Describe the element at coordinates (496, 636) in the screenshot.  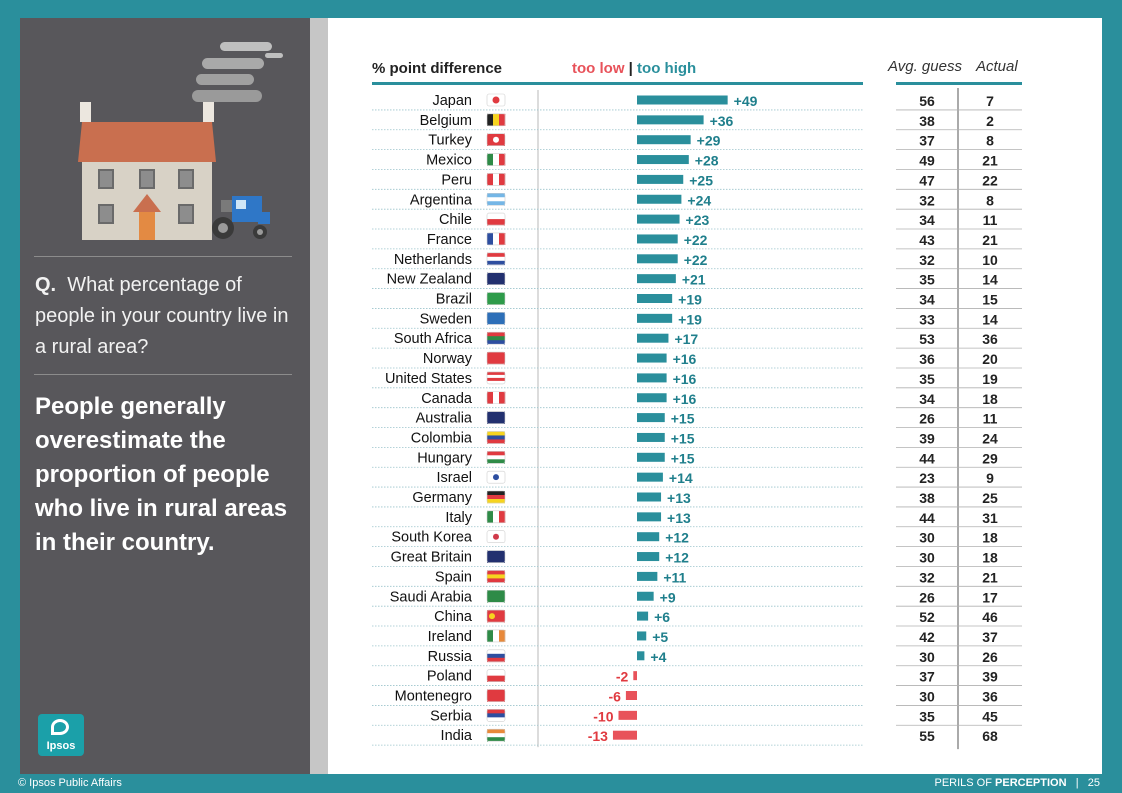
I see `ireland-flag-icon` at that location.